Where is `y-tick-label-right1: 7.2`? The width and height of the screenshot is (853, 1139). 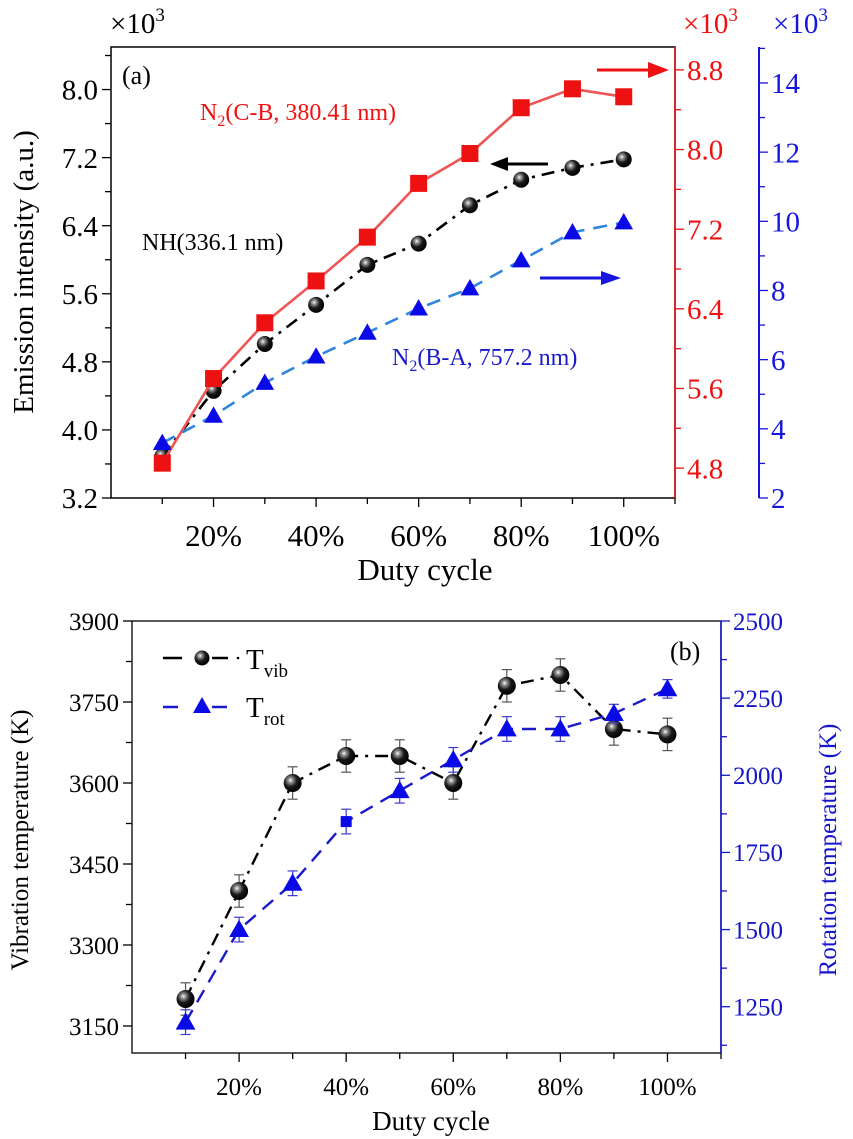 y-tick-label-right1: 7.2 is located at coordinates (705, 230).